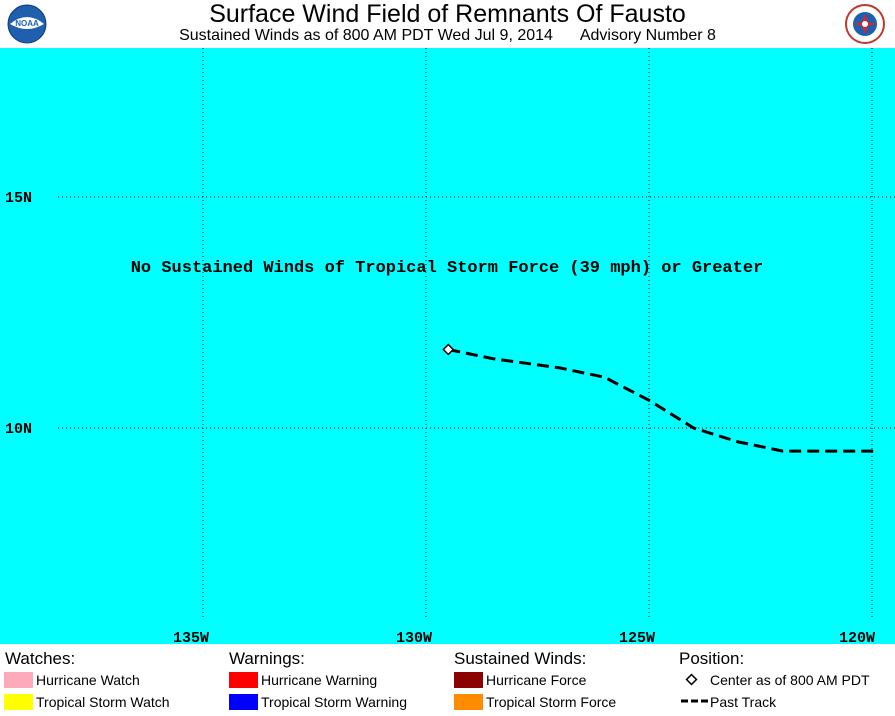 The height and width of the screenshot is (716, 895). Describe the element at coordinates (647, 35) in the screenshot. I see `subtitle-advisory: Advisory Number 8` at that location.